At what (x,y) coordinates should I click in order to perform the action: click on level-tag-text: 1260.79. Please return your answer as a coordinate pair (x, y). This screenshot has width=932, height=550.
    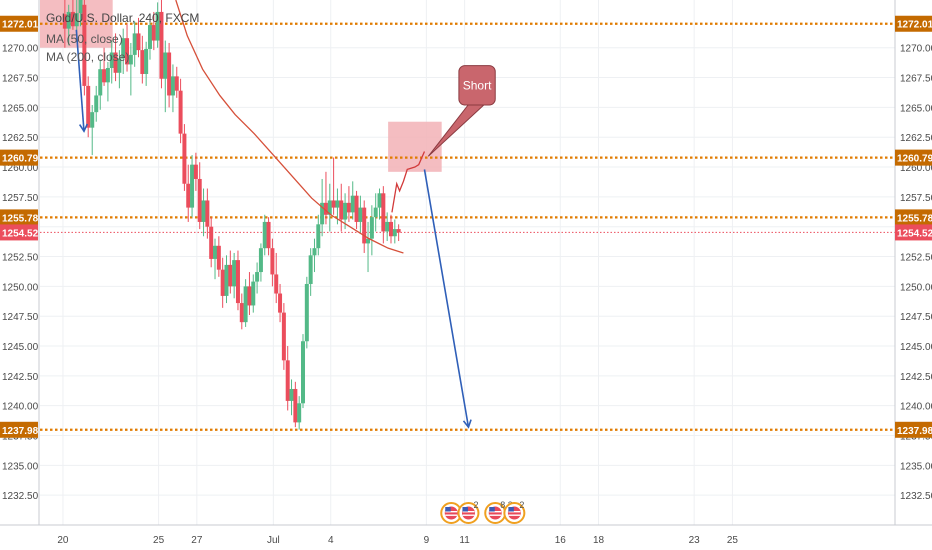
    Looking at the image, I should click on (20, 159).